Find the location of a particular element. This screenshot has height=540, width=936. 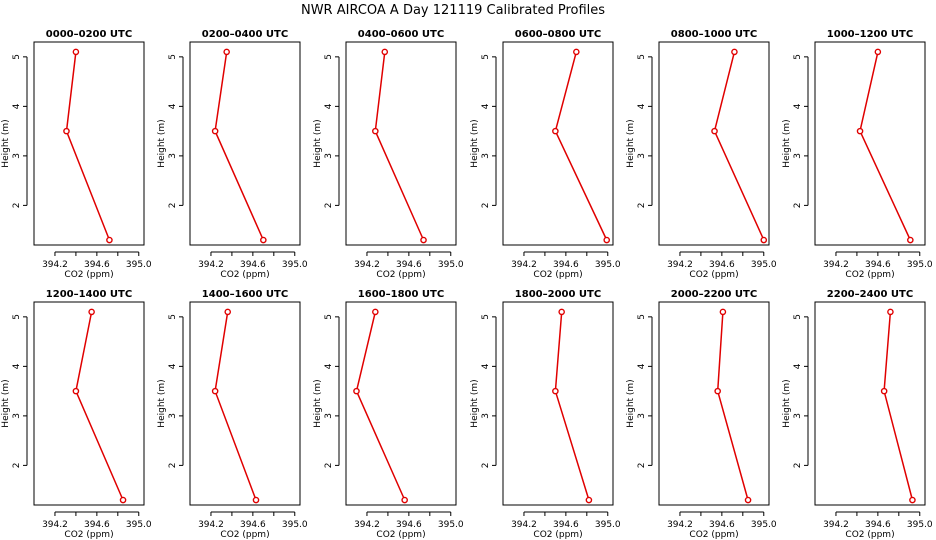

panel-title: 1200–1400 UTC is located at coordinates (89, 294).